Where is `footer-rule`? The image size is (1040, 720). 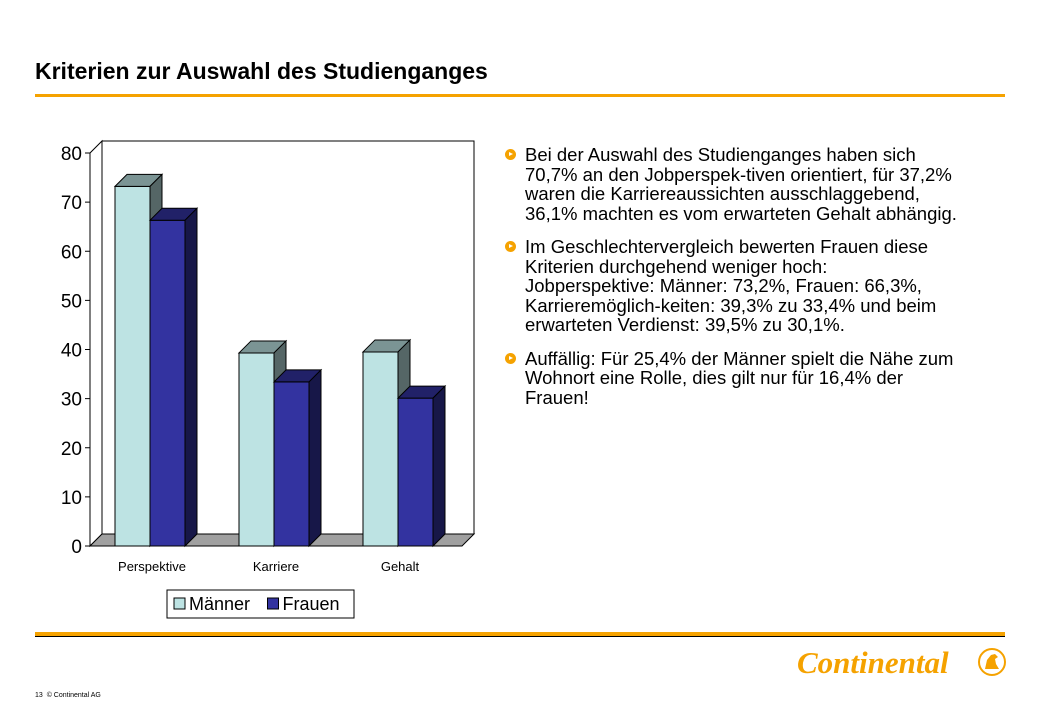
footer-rule is located at coordinates (520, 634).